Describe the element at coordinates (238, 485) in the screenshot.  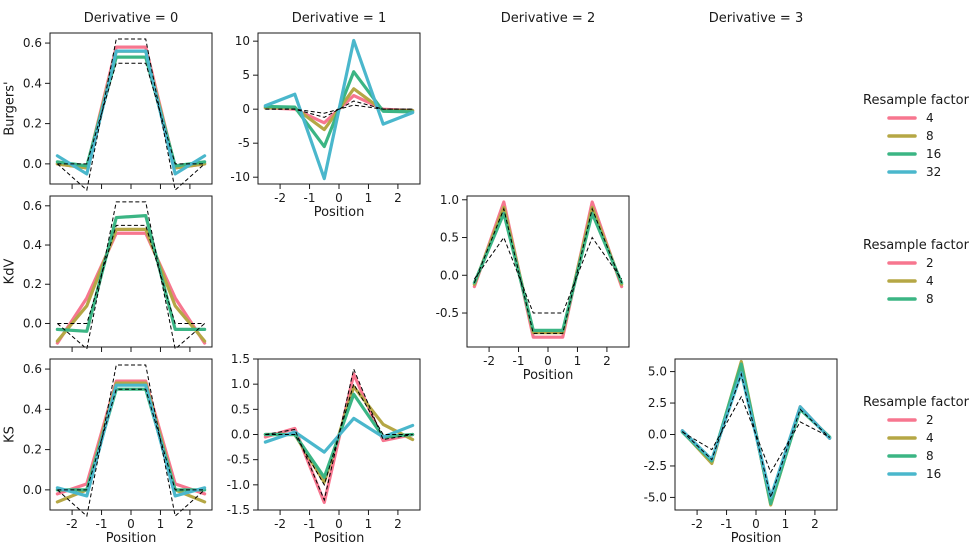
I see `y-tick-label: -1.0` at that location.